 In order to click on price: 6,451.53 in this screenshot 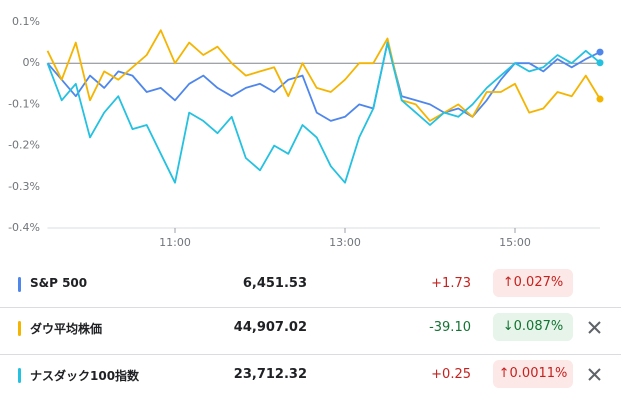, I will do `click(274, 283)`.